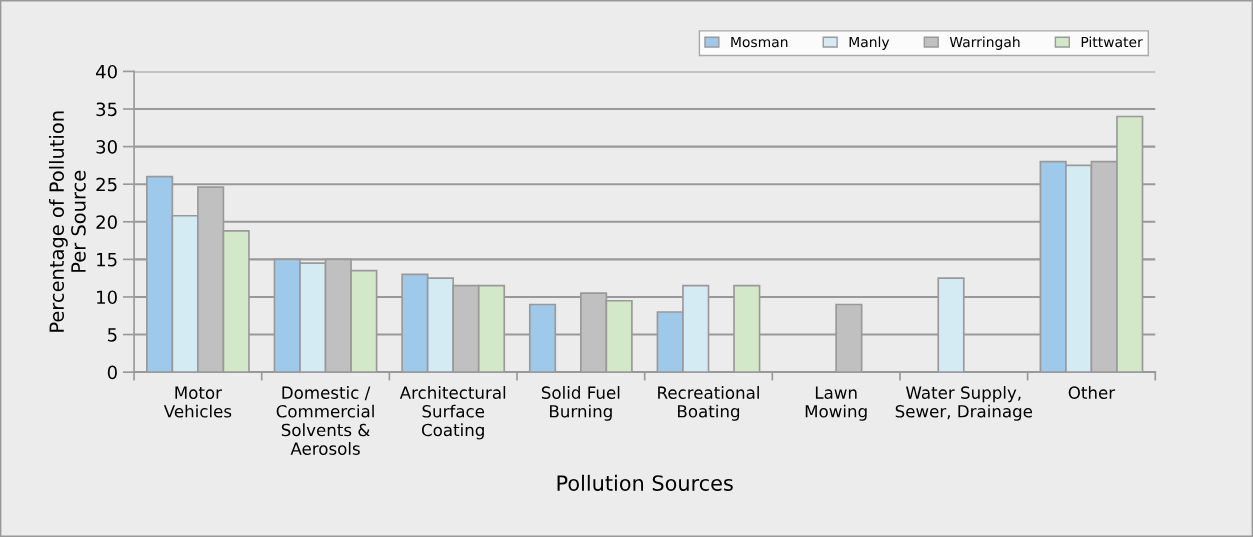 This screenshot has width=1253, height=537. Describe the element at coordinates (106, 71) in the screenshot. I see `y-tick-label: 40` at that location.